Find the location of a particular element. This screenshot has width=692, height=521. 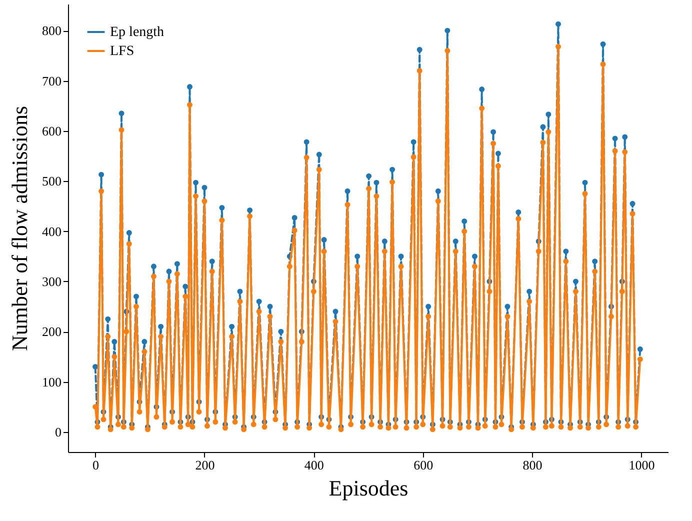

x-tick-label: 400 is located at coordinates (314, 465).